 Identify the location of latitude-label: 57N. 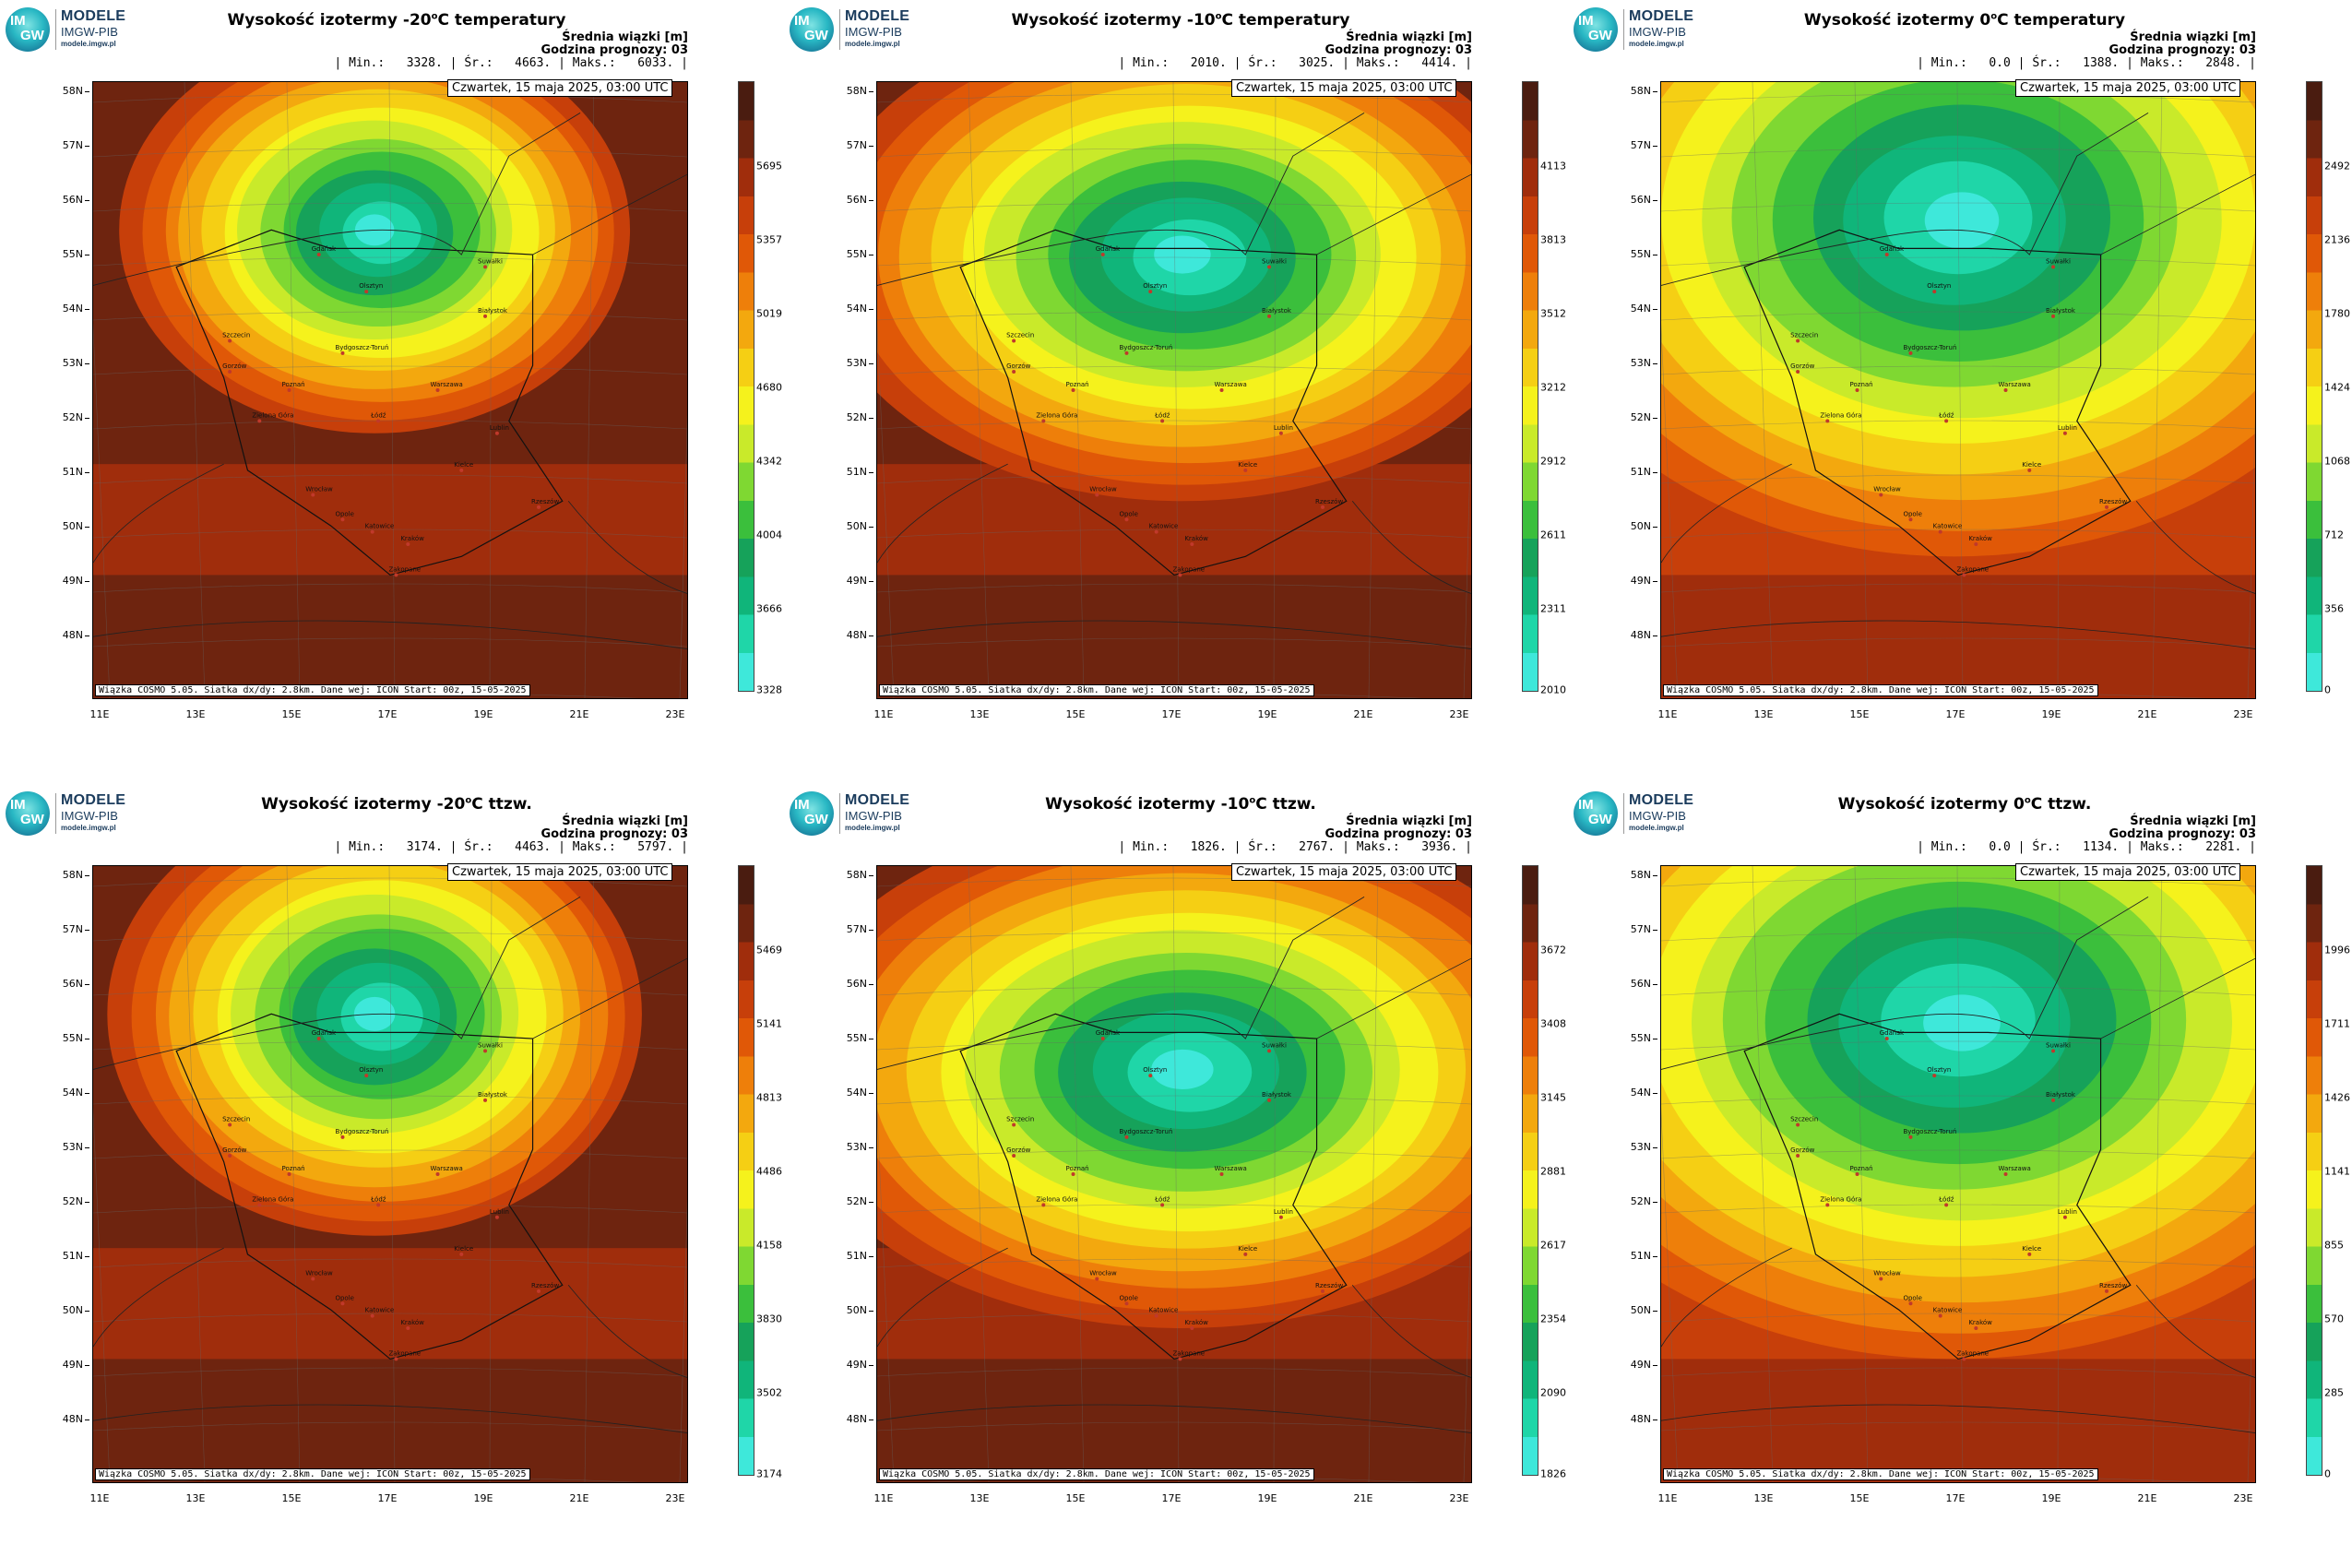
(1636, 145).